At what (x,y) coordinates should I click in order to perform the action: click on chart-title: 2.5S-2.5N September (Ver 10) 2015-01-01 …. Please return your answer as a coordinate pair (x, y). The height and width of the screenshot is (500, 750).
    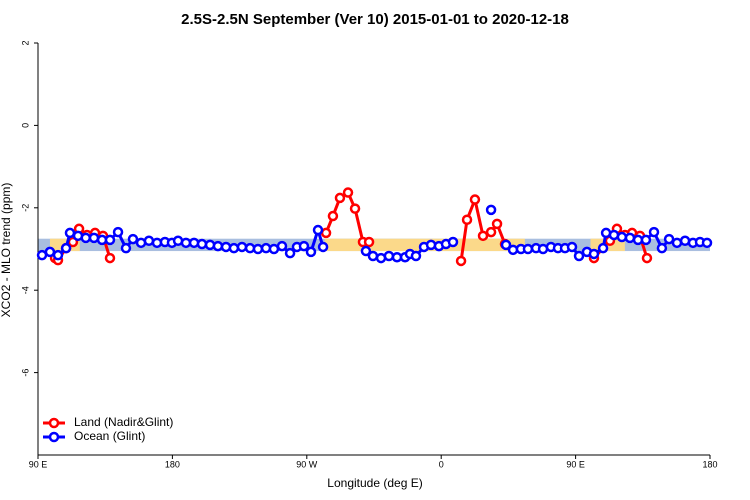
    Looking at the image, I should click on (375, 19).